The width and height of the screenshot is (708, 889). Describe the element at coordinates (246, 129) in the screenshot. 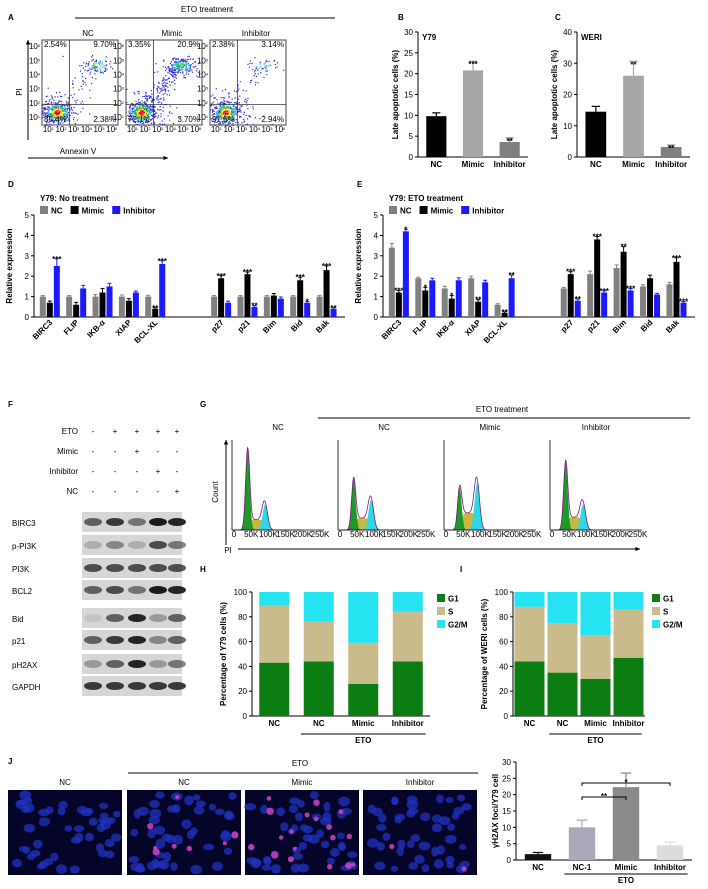

I see `tick-exponent: 3` at that location.